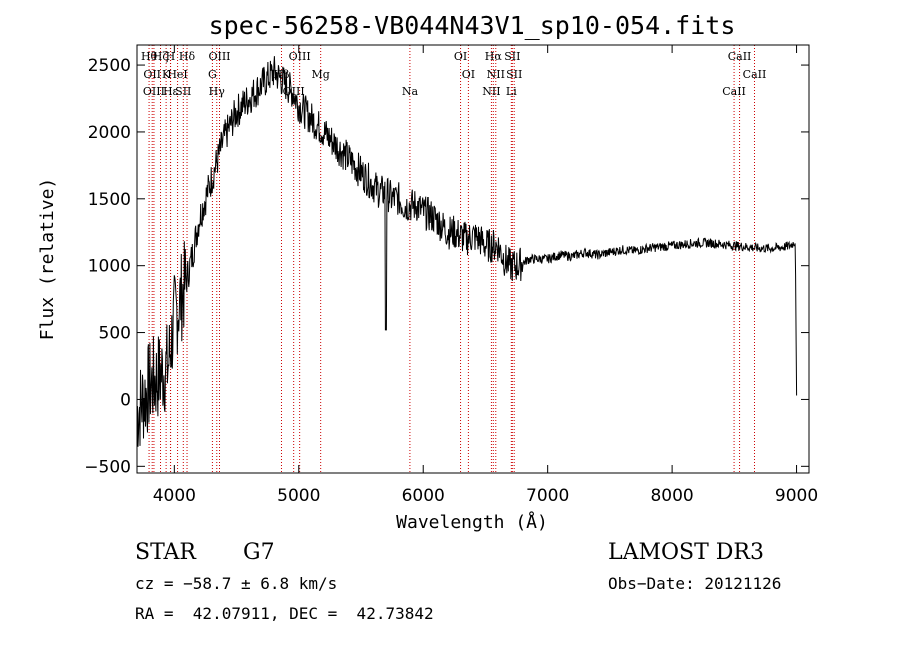 This screenshot has height=649, width=900. Describe the element at coordinates (511, 91) in the screenshot. I see `spectral-line-label: Li` at that location.